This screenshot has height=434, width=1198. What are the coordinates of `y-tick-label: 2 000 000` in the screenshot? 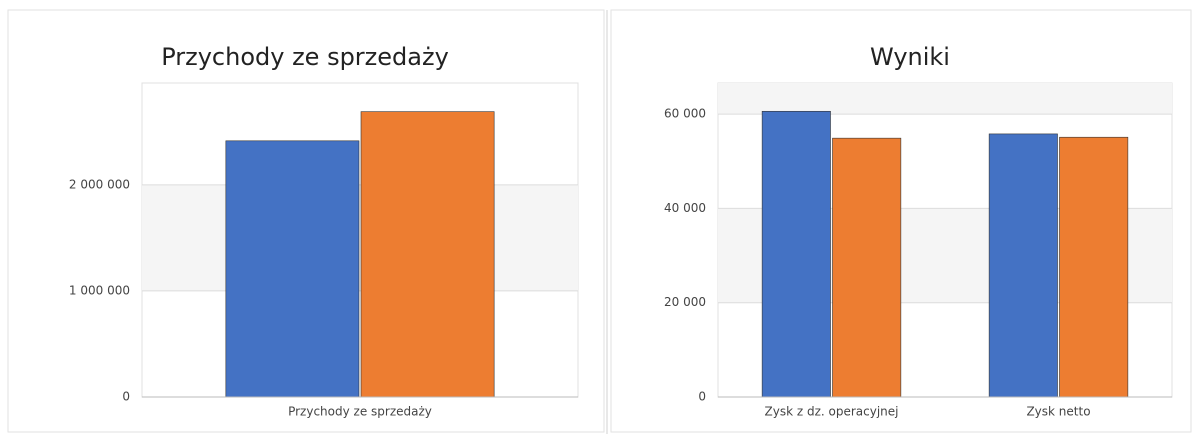 It's located at (99, 184).